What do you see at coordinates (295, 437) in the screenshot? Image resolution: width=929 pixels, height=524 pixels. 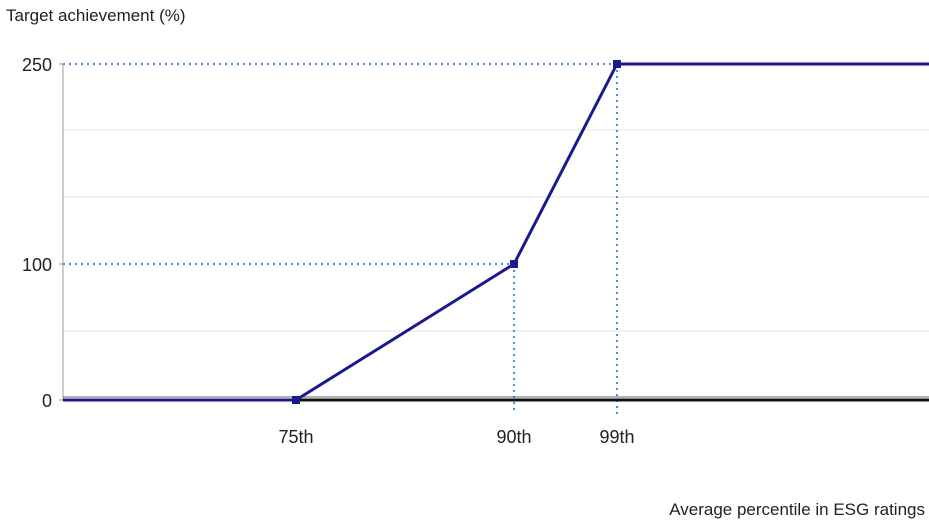 I see `x-tick-label-0: 75th` at bounding box center [295, 437].